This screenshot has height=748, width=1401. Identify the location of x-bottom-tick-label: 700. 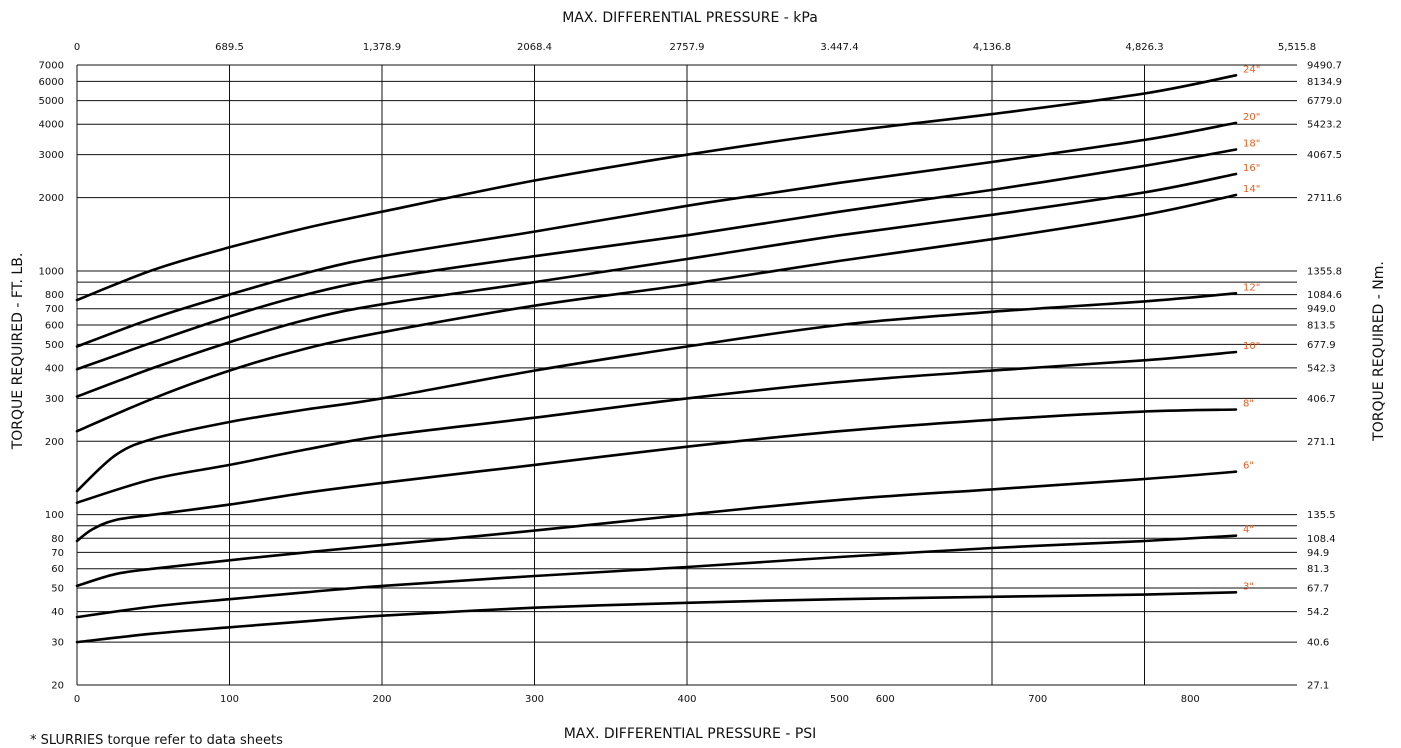
(1037, 699).